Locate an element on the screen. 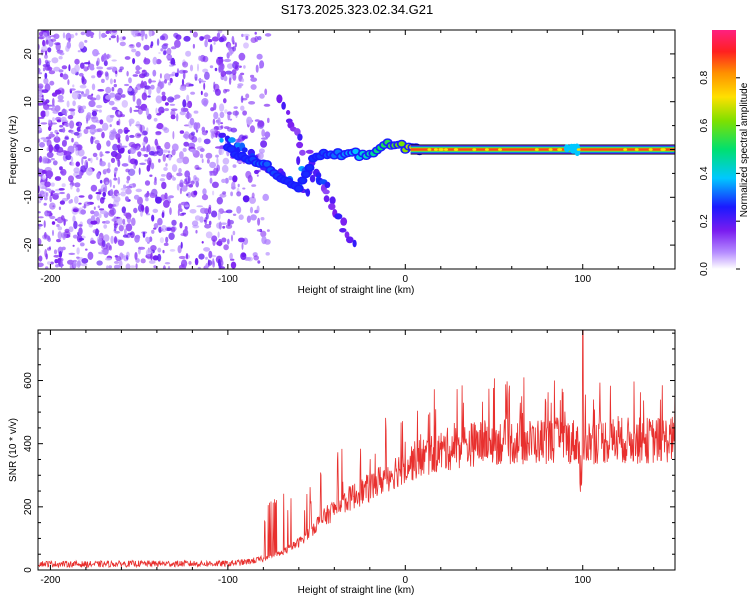  spectrogram-y-axis-label: Frequency (Hz) is located at coordinates (13, 150).